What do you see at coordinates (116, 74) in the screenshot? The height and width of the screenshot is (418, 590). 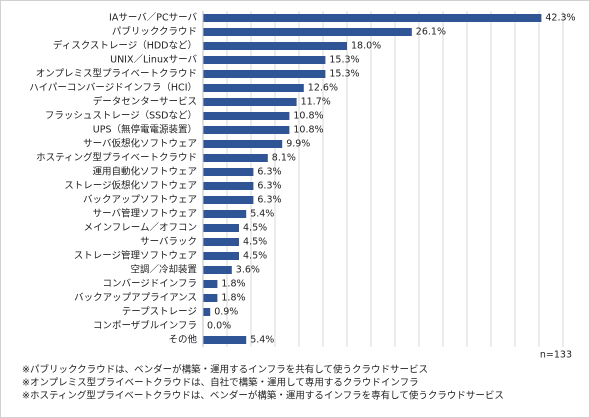 I see `y-tick-label: オンプレミス型プライベートクラウド` at bounding box center [116, 74].